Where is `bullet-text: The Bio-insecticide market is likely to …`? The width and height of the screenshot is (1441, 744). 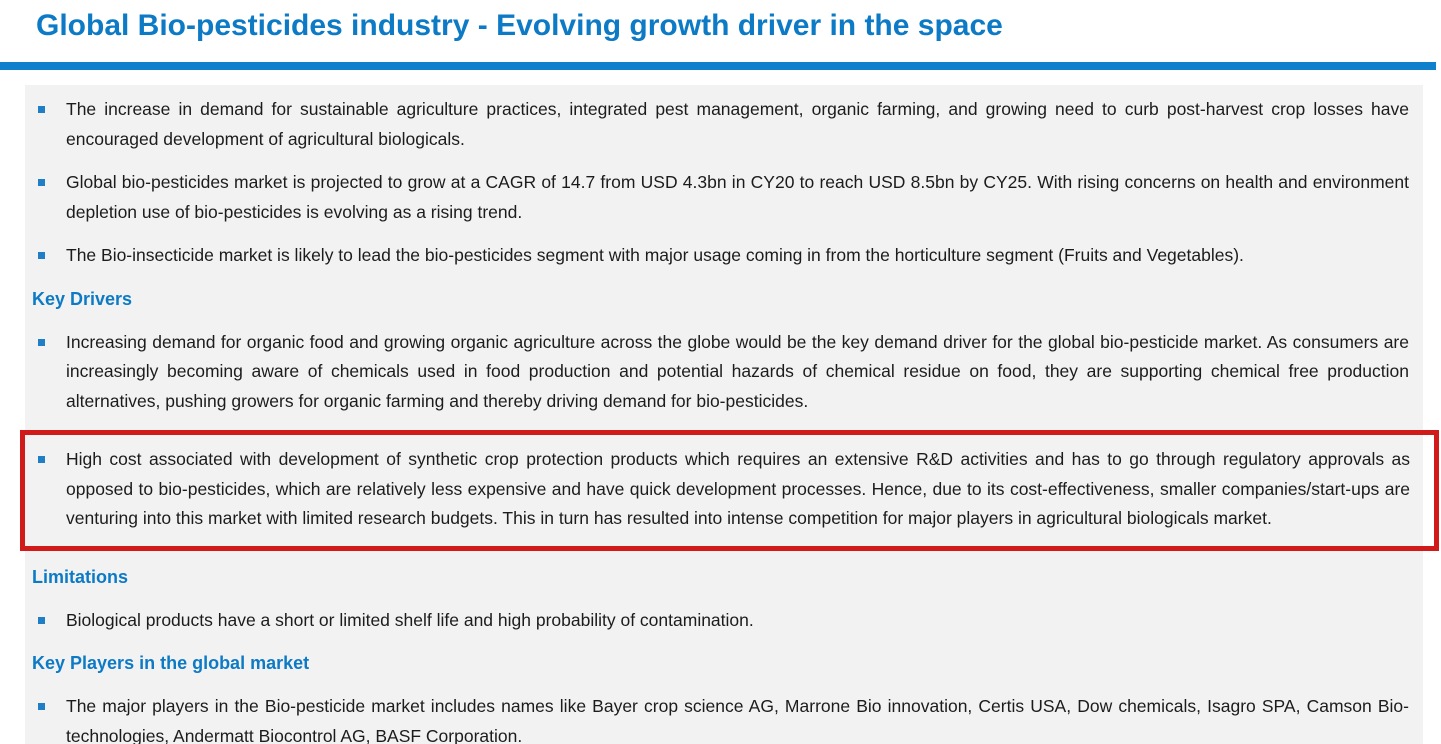
bullet-text: The Bio-insecticide market is likely to … is located at coordinates (655, 255).